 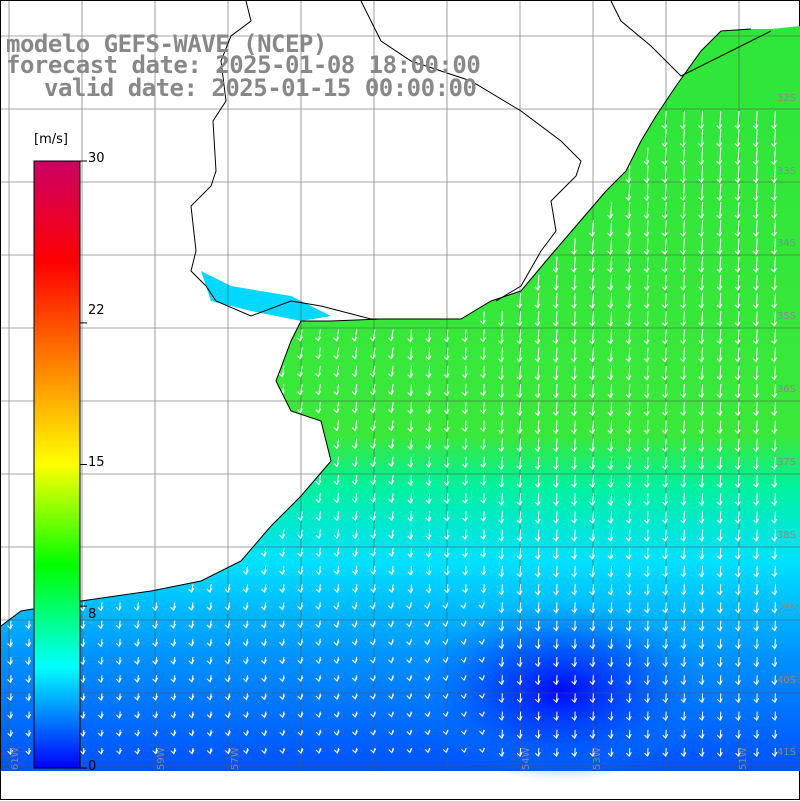 I want to click on colorbar-tick-15: 15, so click(x=96, y=462).